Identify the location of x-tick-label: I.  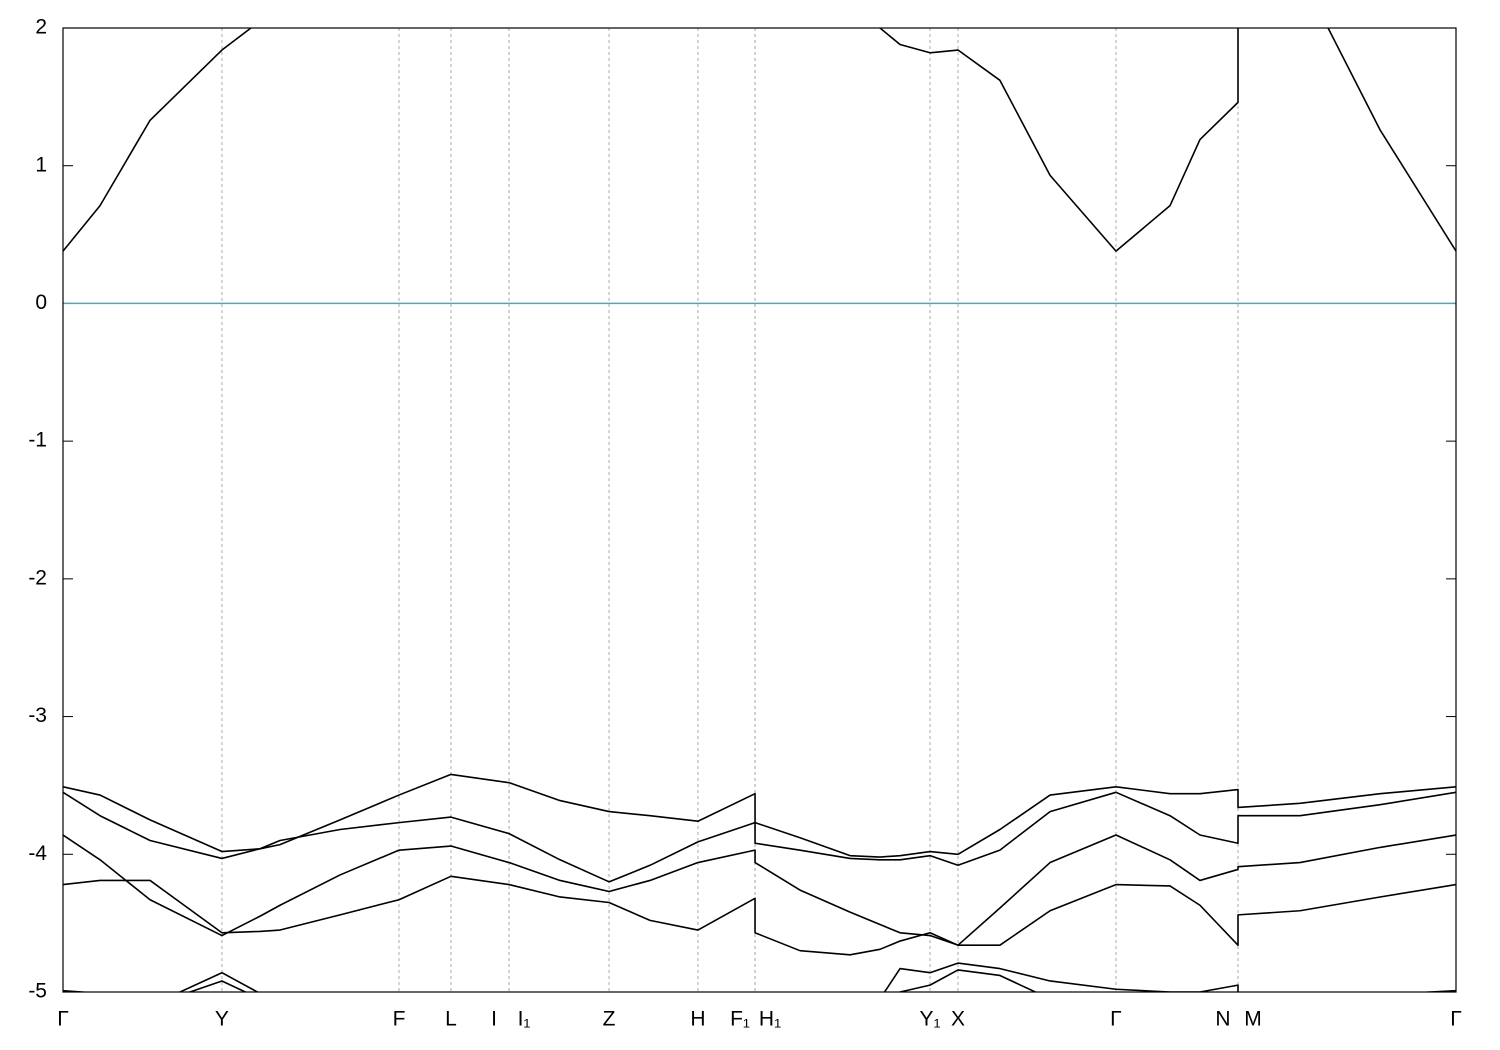
(494, 1019).